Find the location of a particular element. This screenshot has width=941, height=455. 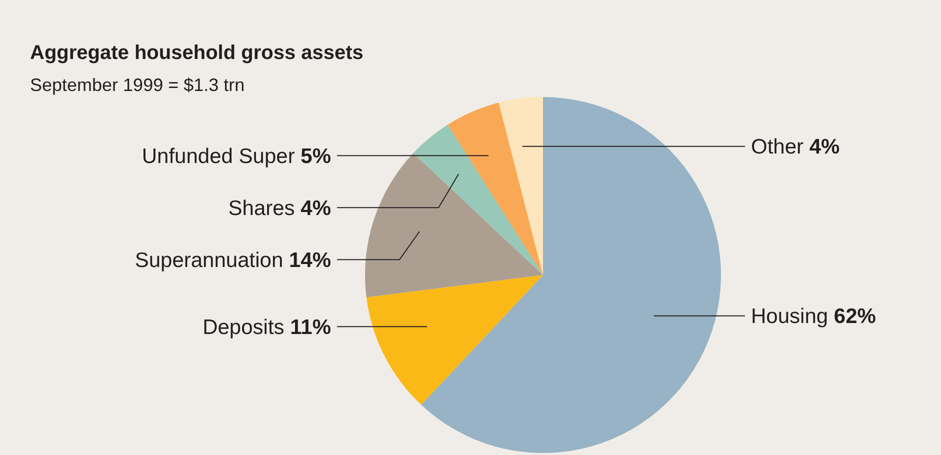

data-label: 14% is located at coordinates (307, 260).